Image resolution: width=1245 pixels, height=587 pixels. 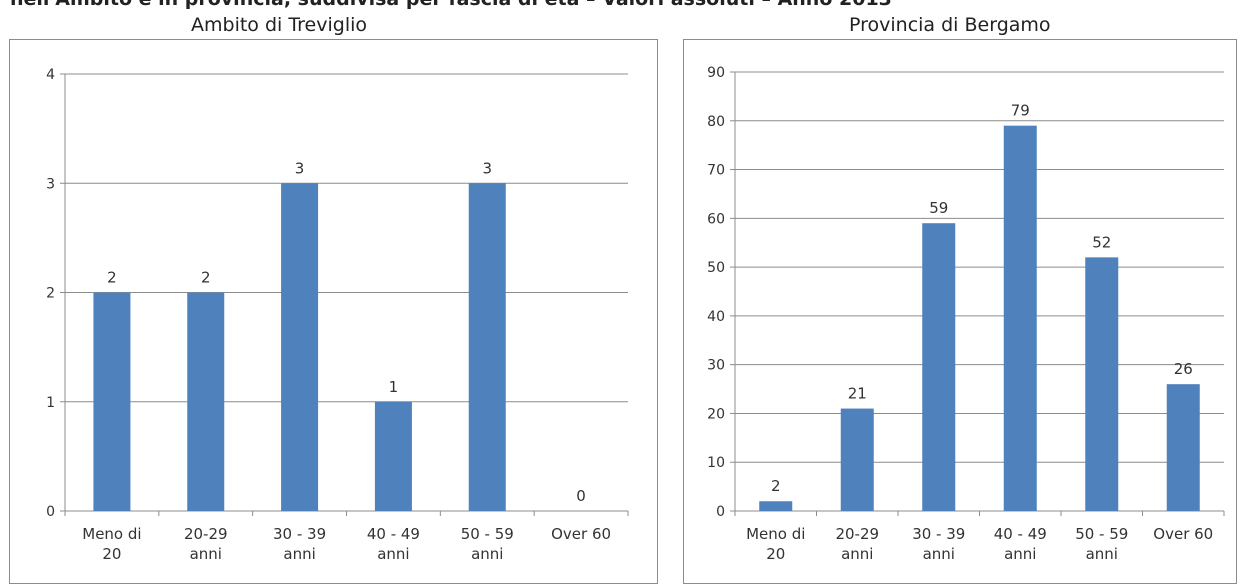 I want to click on treviglio-category-label: 50 - 59 anni, so click(x=487, y=544).